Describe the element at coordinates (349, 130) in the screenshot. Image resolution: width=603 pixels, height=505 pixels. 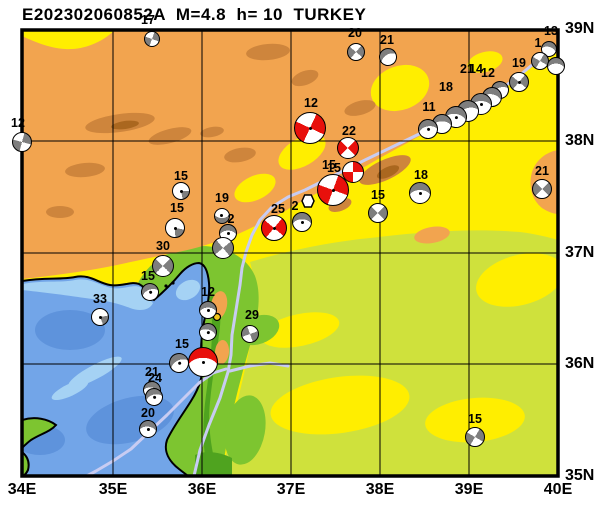
I see `event-day-label: 22` at that location.